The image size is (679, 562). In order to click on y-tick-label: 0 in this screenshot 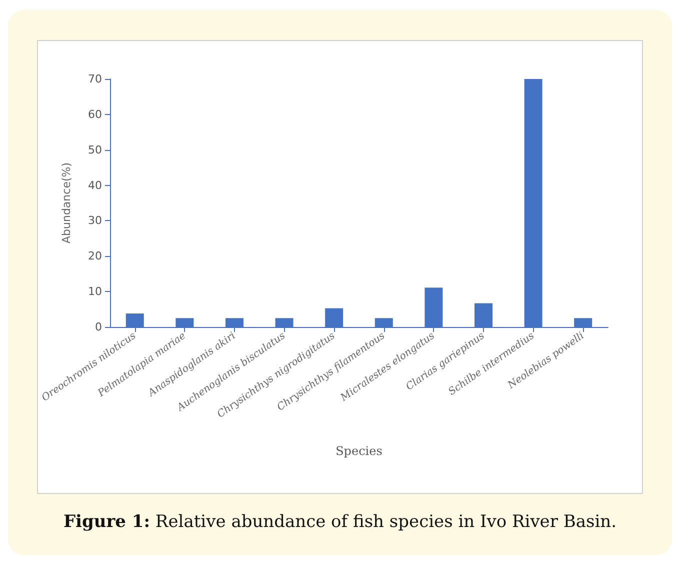, I will do `click(98, 327)`.